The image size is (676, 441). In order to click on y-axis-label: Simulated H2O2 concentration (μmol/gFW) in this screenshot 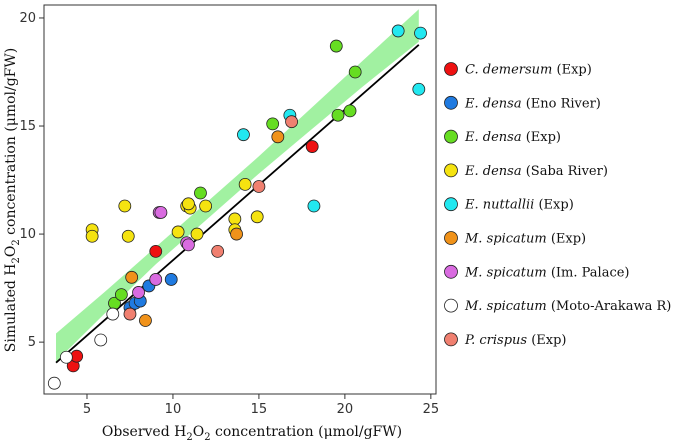, I will do `click(12, 200)`.